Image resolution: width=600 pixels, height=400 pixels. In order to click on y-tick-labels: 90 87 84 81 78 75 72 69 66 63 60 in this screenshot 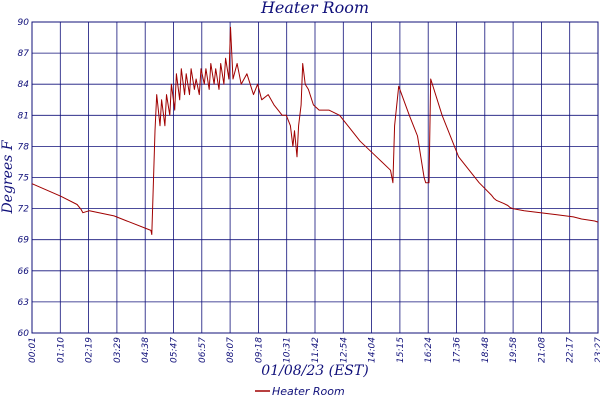, I will do `click(24, 178)`.